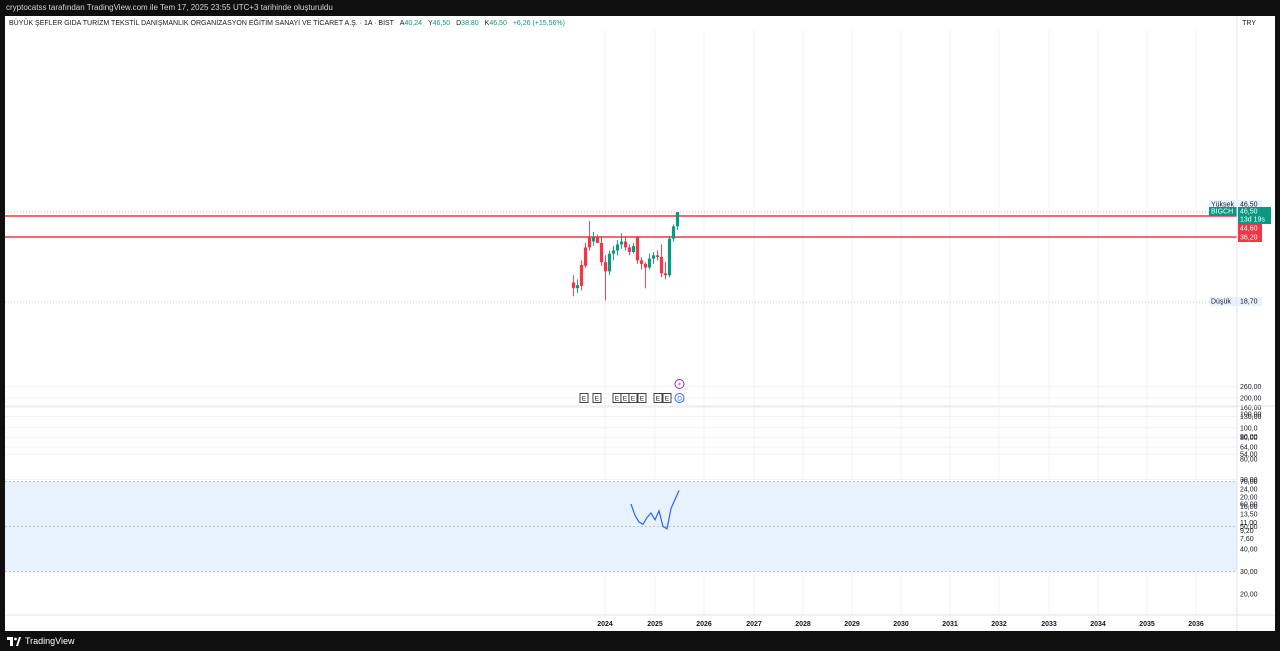 This screenshot has width=1280, height=651. What do you see at coordinates (1251, 399) in the screenshot?
I see `price-tick-label: 200,00` at bounding box center [1251, 399].